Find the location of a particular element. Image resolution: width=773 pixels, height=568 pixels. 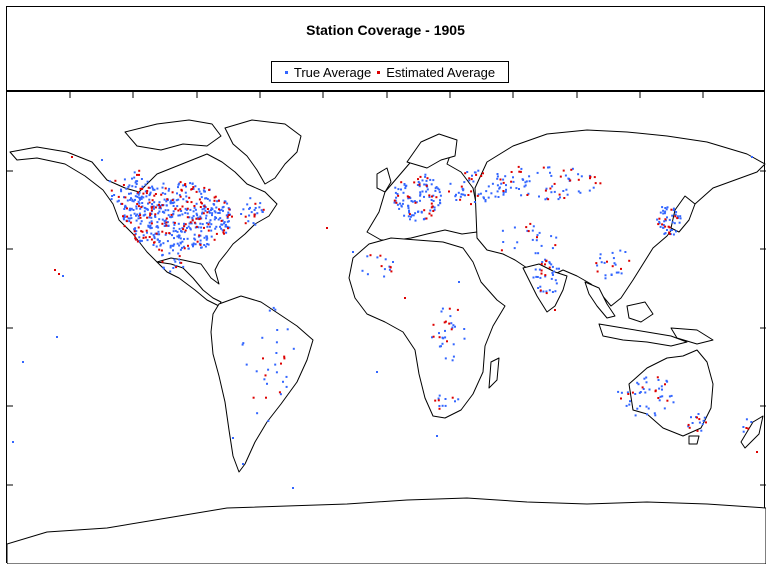

scandinavia-outline is located at coordinates (432, 151).